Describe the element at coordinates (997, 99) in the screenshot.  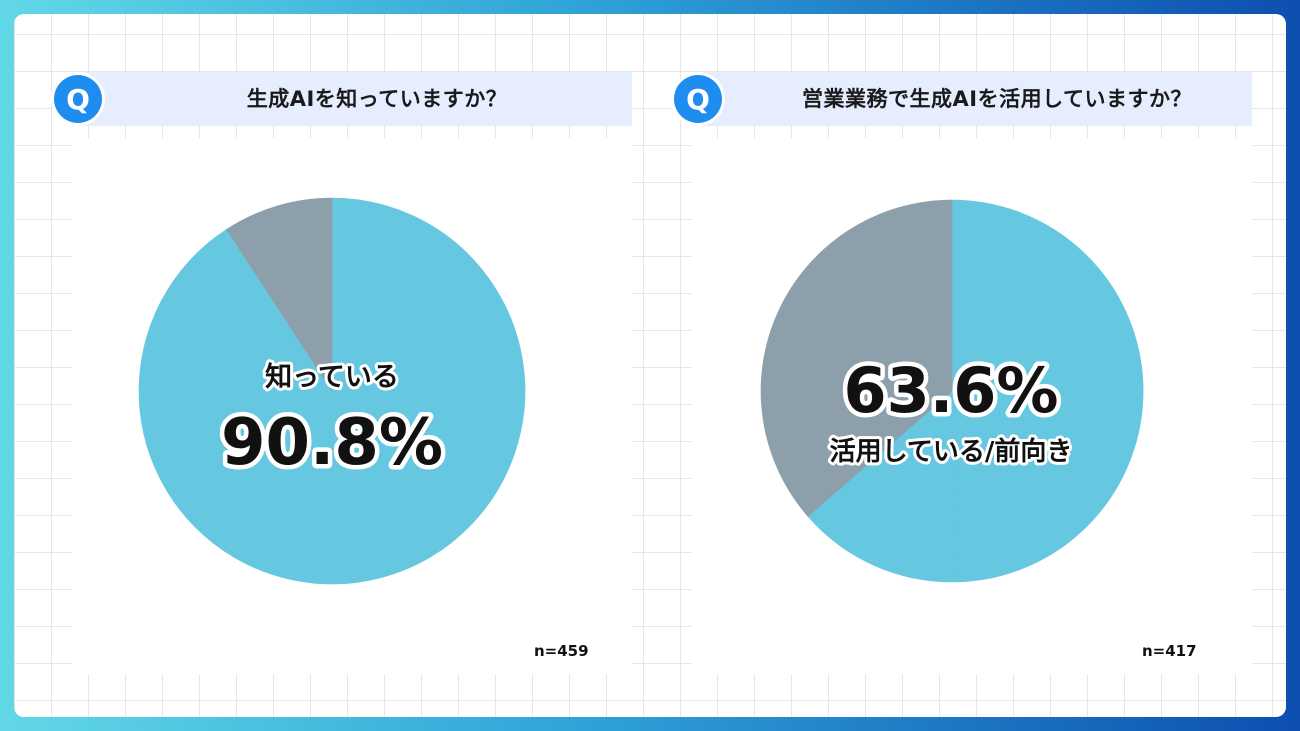
I see `question-title: 営業業務で生成AIを活用していますか？` at that location.